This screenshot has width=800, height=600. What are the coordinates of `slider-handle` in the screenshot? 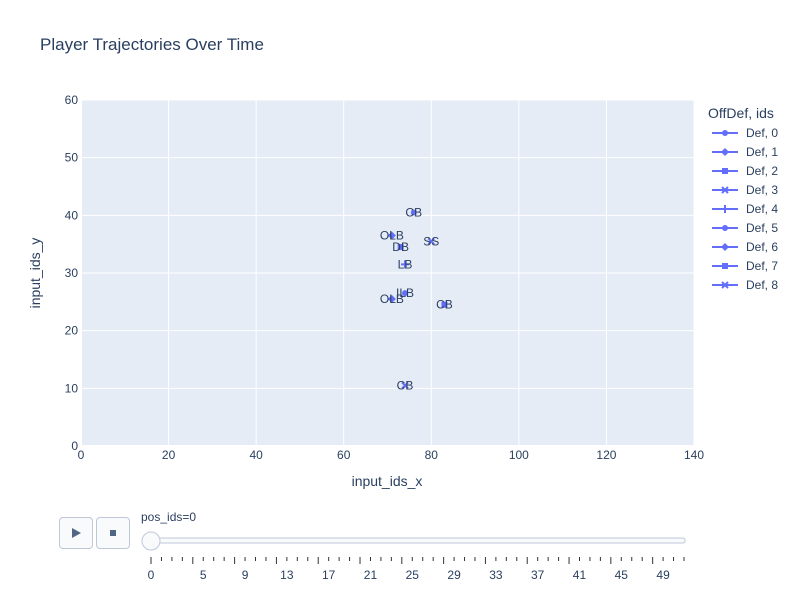 It's located at (151, 541).